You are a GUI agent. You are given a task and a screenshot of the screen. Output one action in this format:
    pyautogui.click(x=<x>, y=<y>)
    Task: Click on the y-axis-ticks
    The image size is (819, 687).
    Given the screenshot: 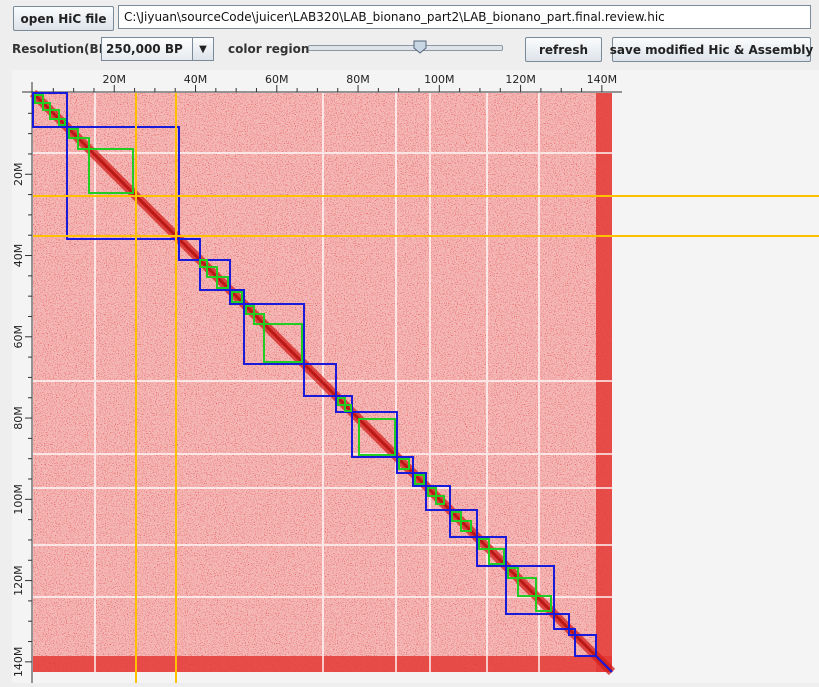 What is the action you would take?
    pyautogui.click(x=28, y=387)
    